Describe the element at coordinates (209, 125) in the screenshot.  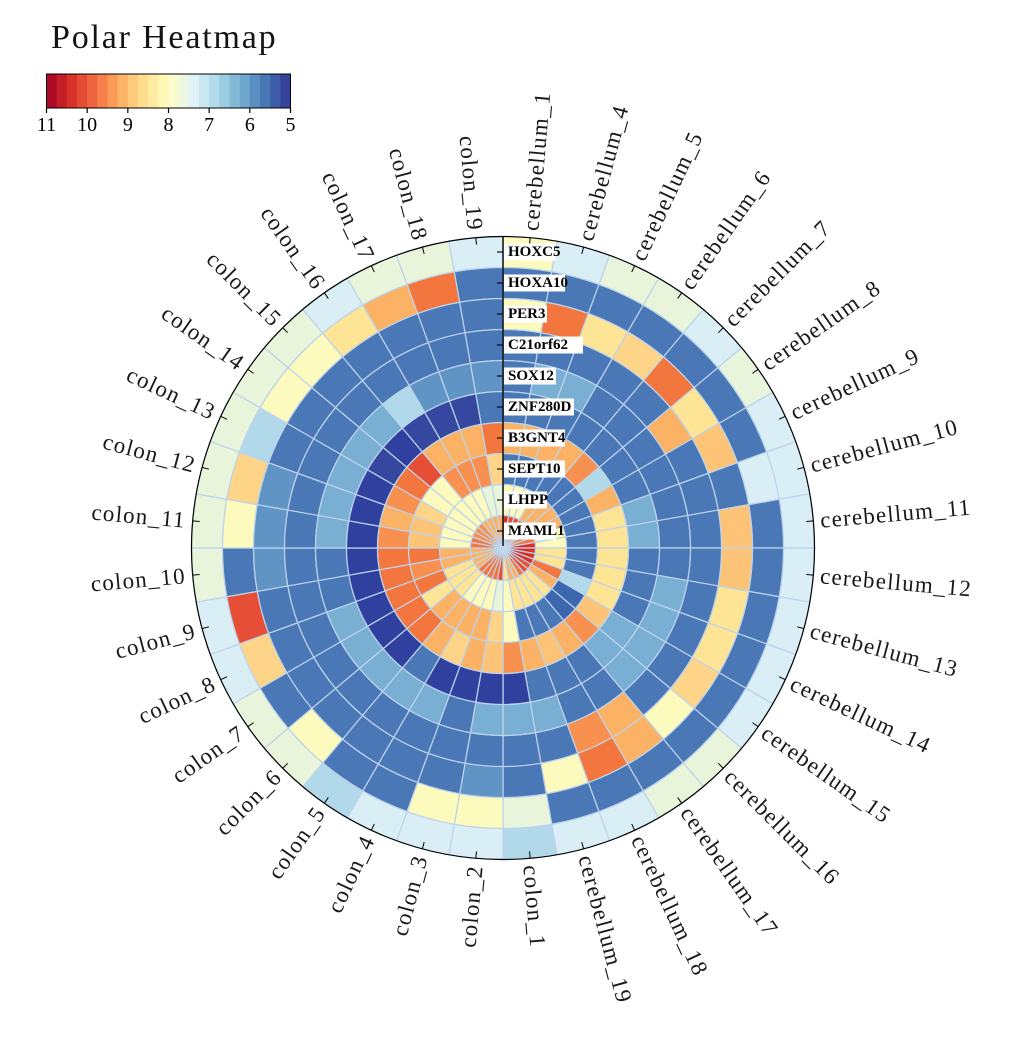
I see `svg-text: 7` at that location.